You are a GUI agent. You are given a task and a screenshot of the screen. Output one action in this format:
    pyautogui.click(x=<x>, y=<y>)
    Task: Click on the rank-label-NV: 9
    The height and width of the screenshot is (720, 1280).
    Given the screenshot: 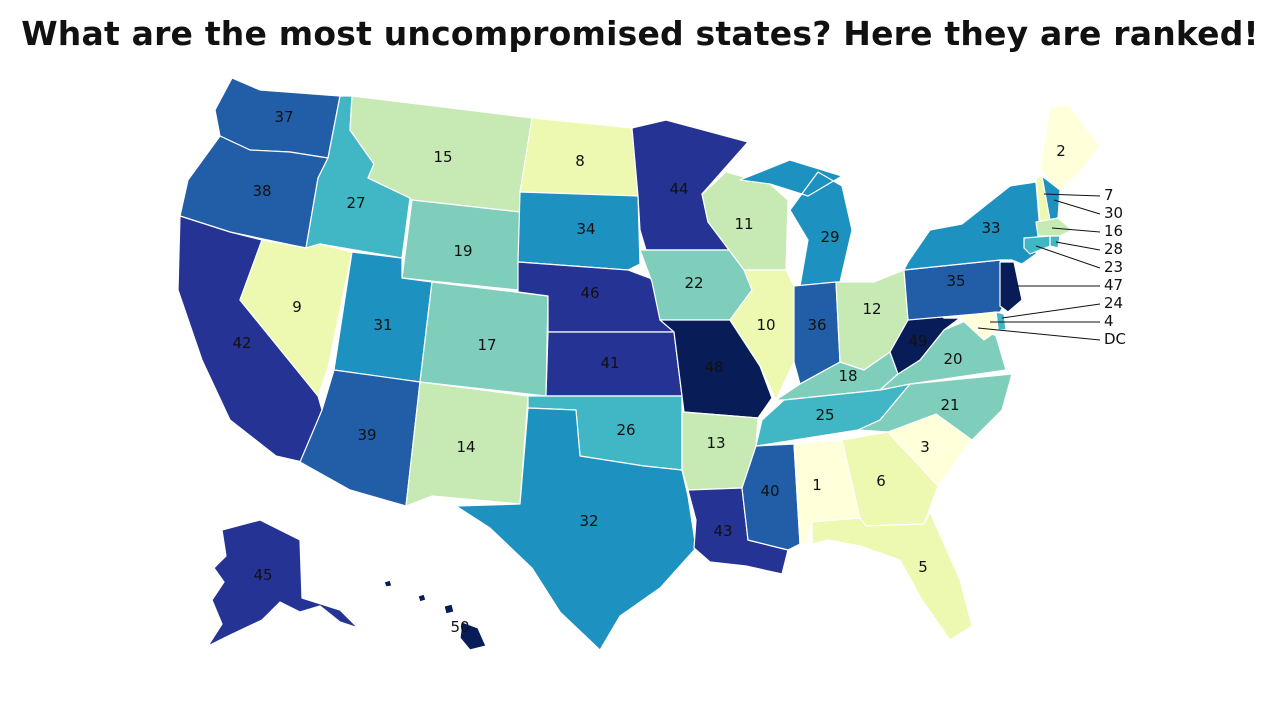 What is the action you would take?
    pyautogui.click(x=297, y=307)
    